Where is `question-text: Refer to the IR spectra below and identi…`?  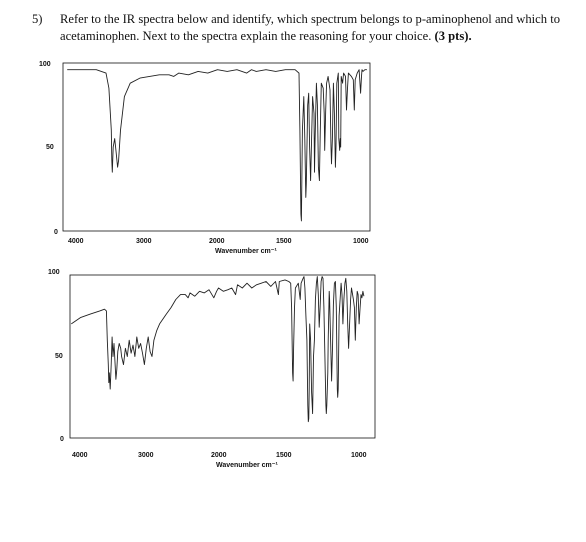 question-text: Refer to the IR spectra below and identi… is located at coordinates (310, 27).